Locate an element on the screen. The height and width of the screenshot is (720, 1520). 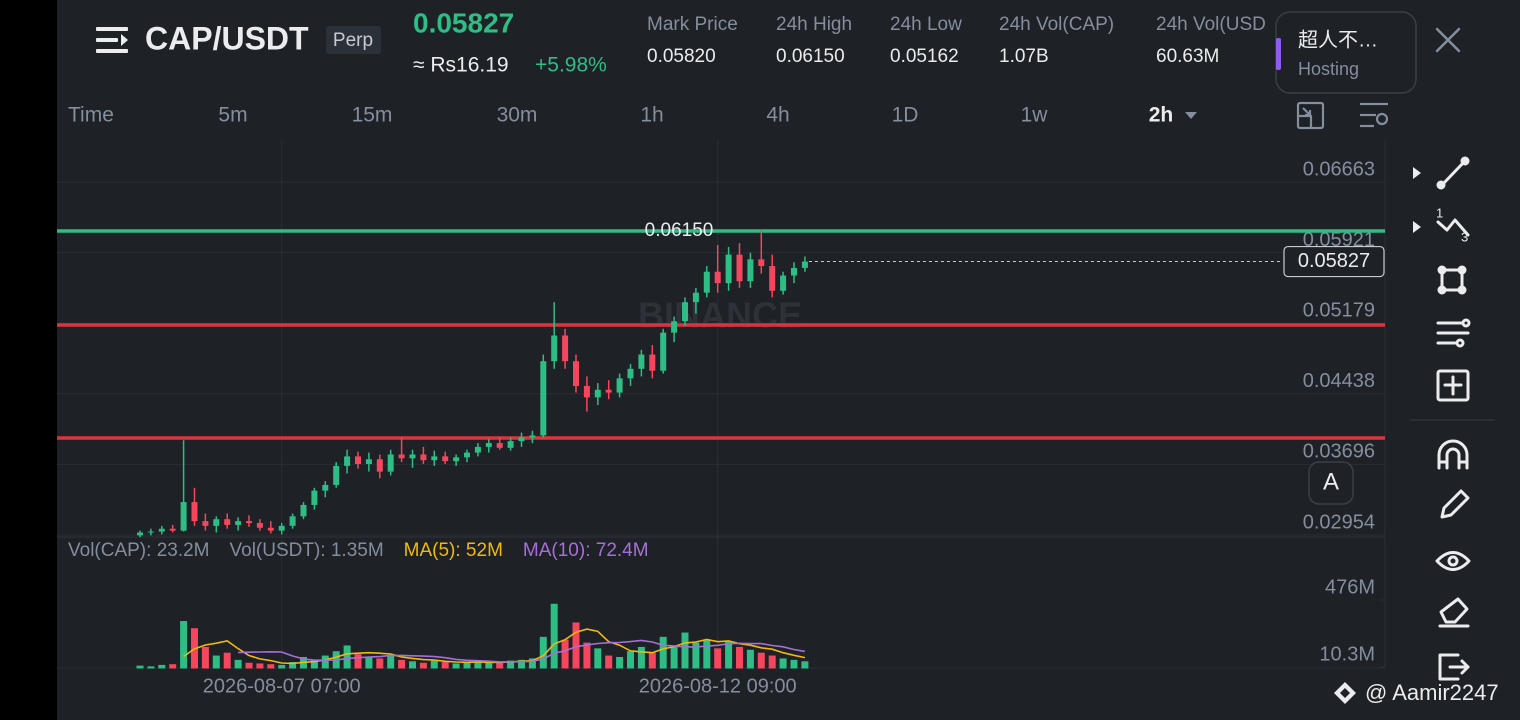
y-tick-label: 0.04438 is located at coordinates (1339, 381).